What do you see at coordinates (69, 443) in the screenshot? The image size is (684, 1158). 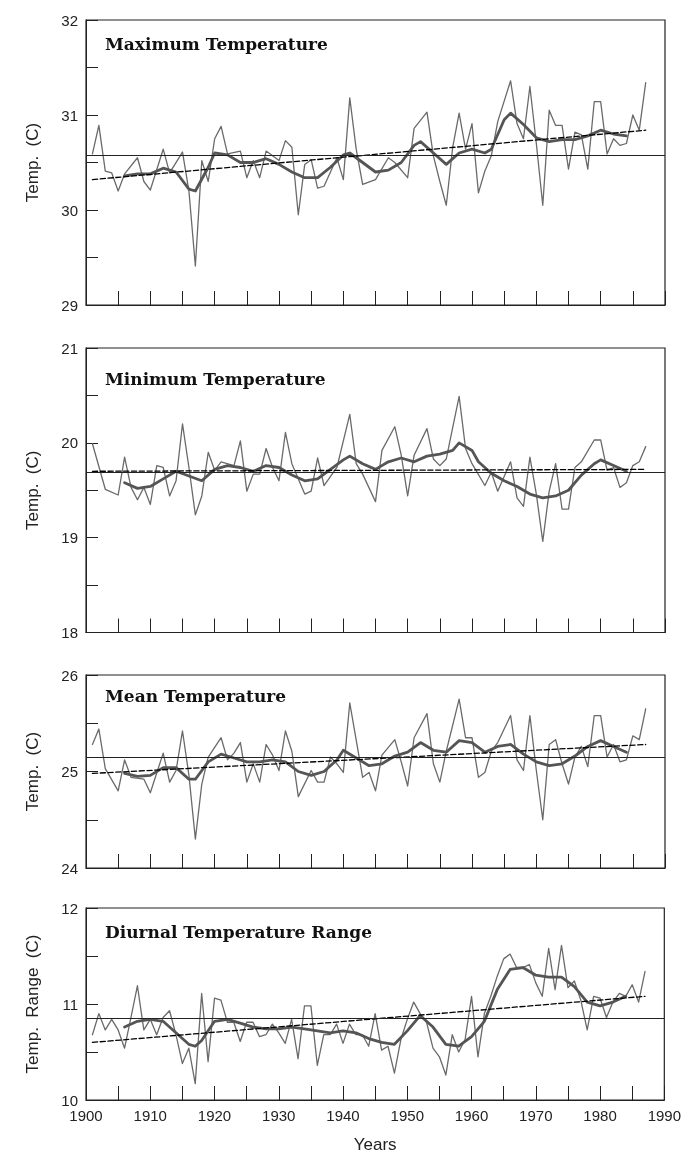 I see `y-tick-label: 20` at bounding box center [69, 443].